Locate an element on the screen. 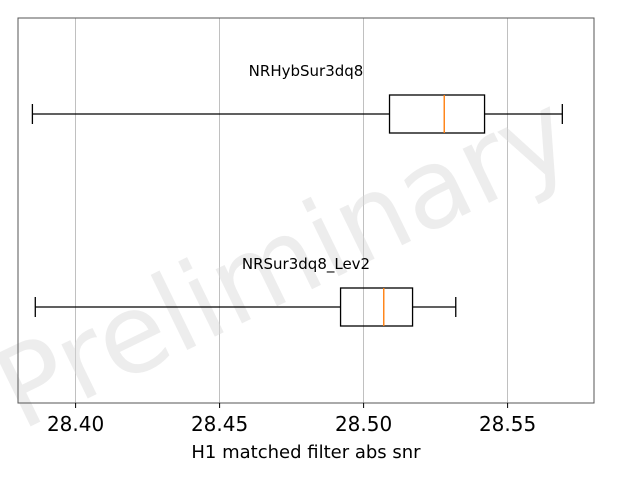 The height and width of the screenshot is (480, 640). x-tick-label: 28.50 is located at coordinates (363, 424).